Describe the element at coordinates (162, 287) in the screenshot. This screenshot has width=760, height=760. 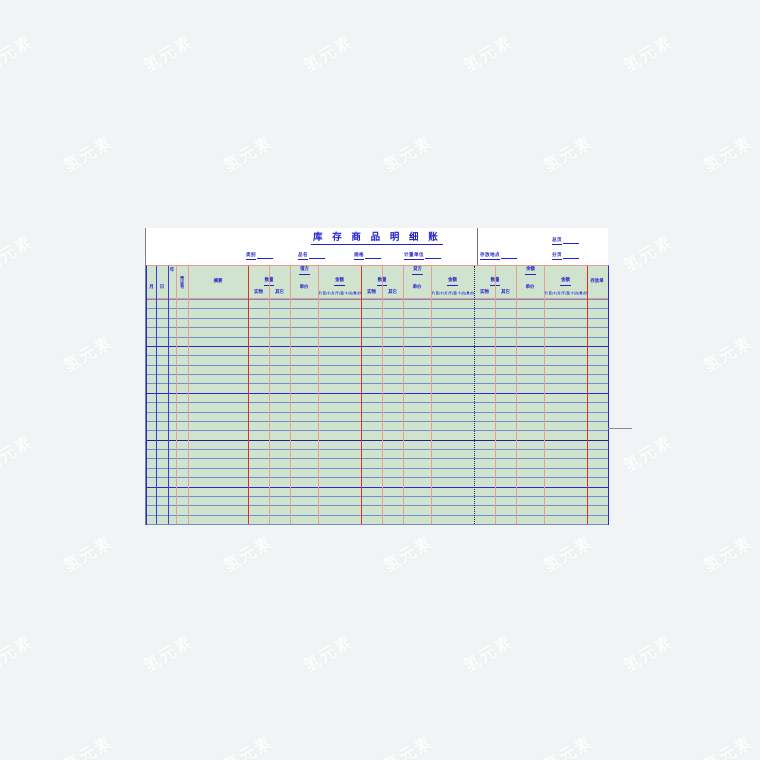
I see `column-header-day: 日` at that location.